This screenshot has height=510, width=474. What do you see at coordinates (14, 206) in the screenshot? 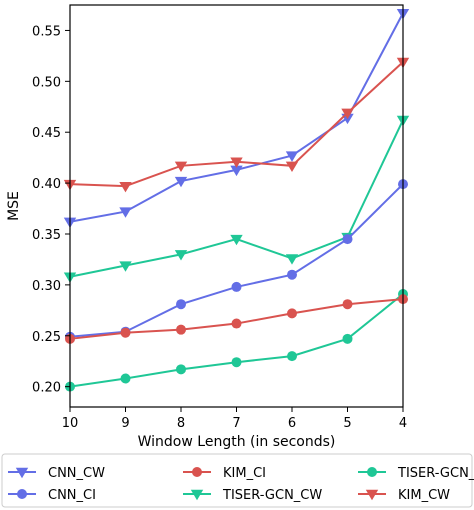
I see `y-axis-label: MSE` at bounding box center [14, 206].